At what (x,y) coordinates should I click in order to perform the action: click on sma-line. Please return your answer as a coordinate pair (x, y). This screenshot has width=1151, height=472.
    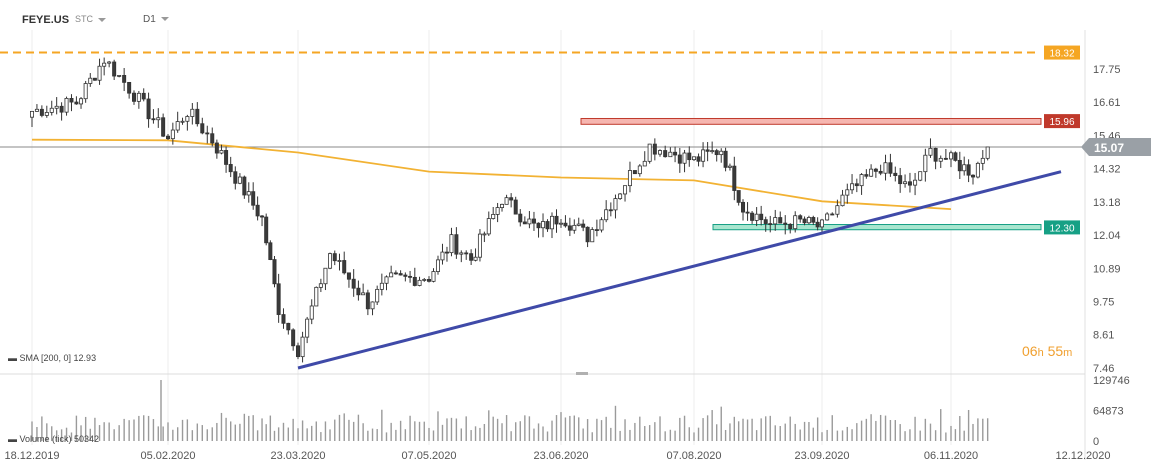
    Looking at the image, I should click on (491, 174).